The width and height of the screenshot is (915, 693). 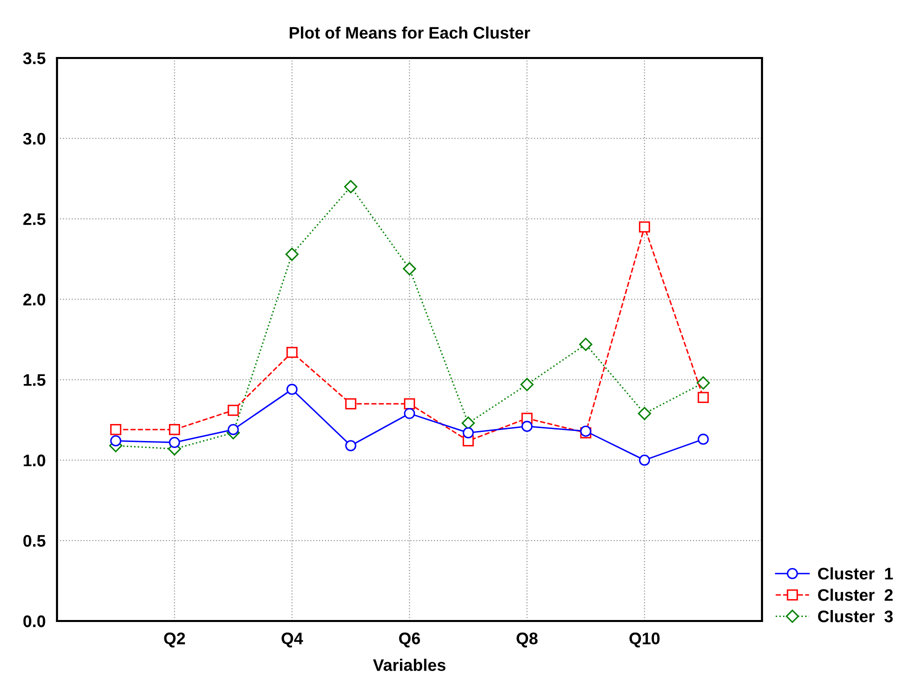 What do you see at coordinates (34, 621) in the screenshot?
I see `y-tick-label: 0.0` at bounding box center [34, 621].